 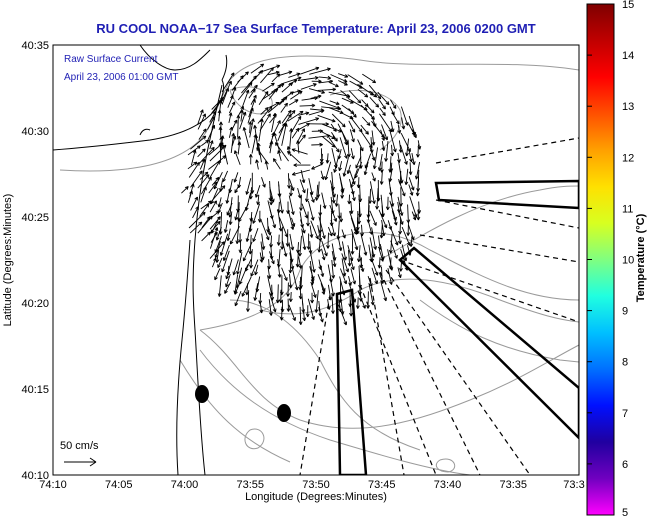 I want to click on x-tick-label: 73:45, so click(x=382, y=485).